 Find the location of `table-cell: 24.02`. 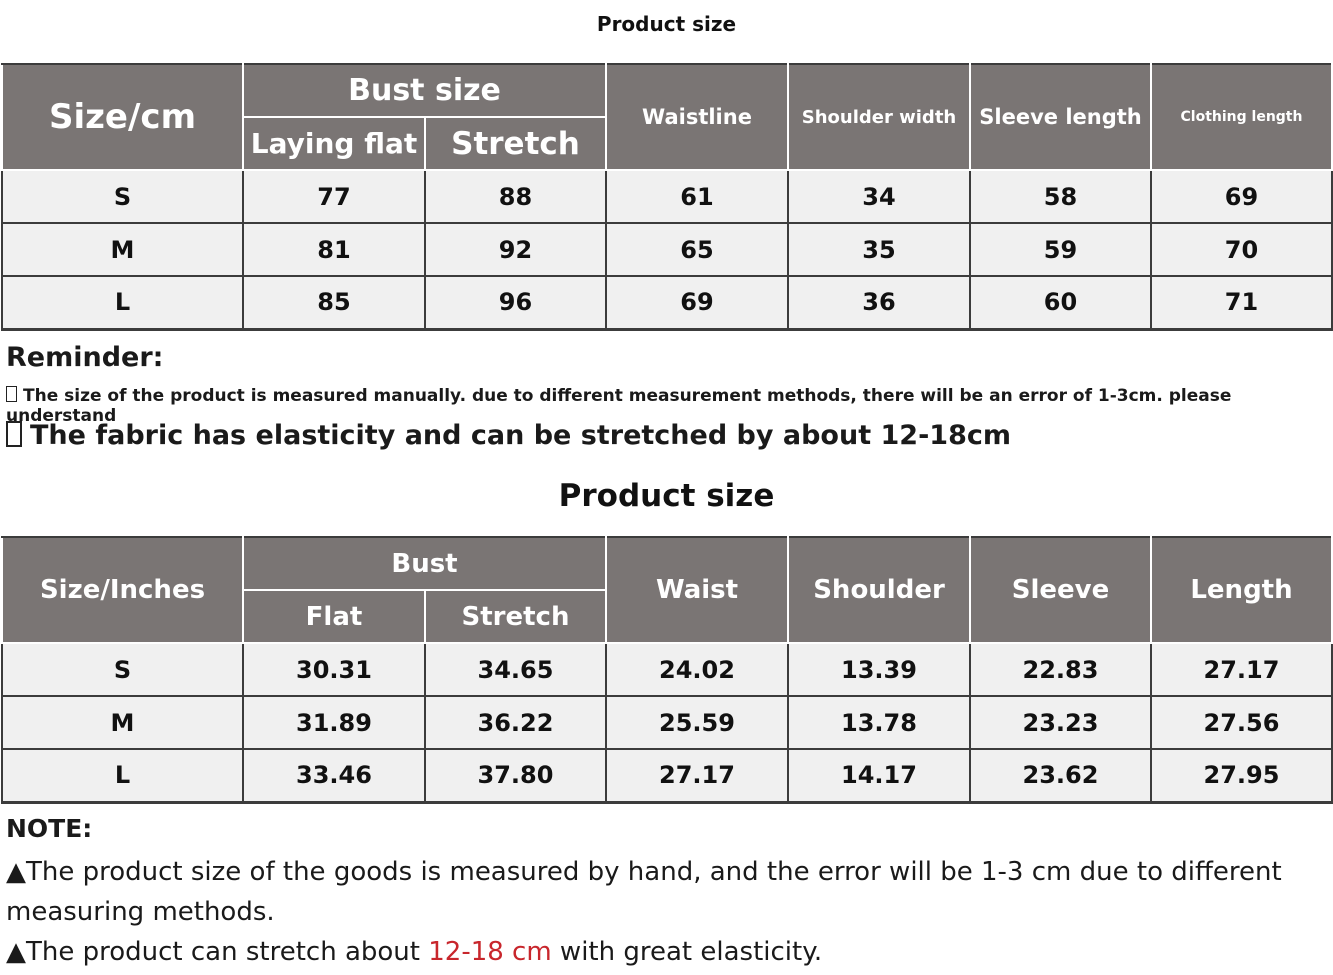

table-cell: 24.02 is located at coordinates (697, 669).